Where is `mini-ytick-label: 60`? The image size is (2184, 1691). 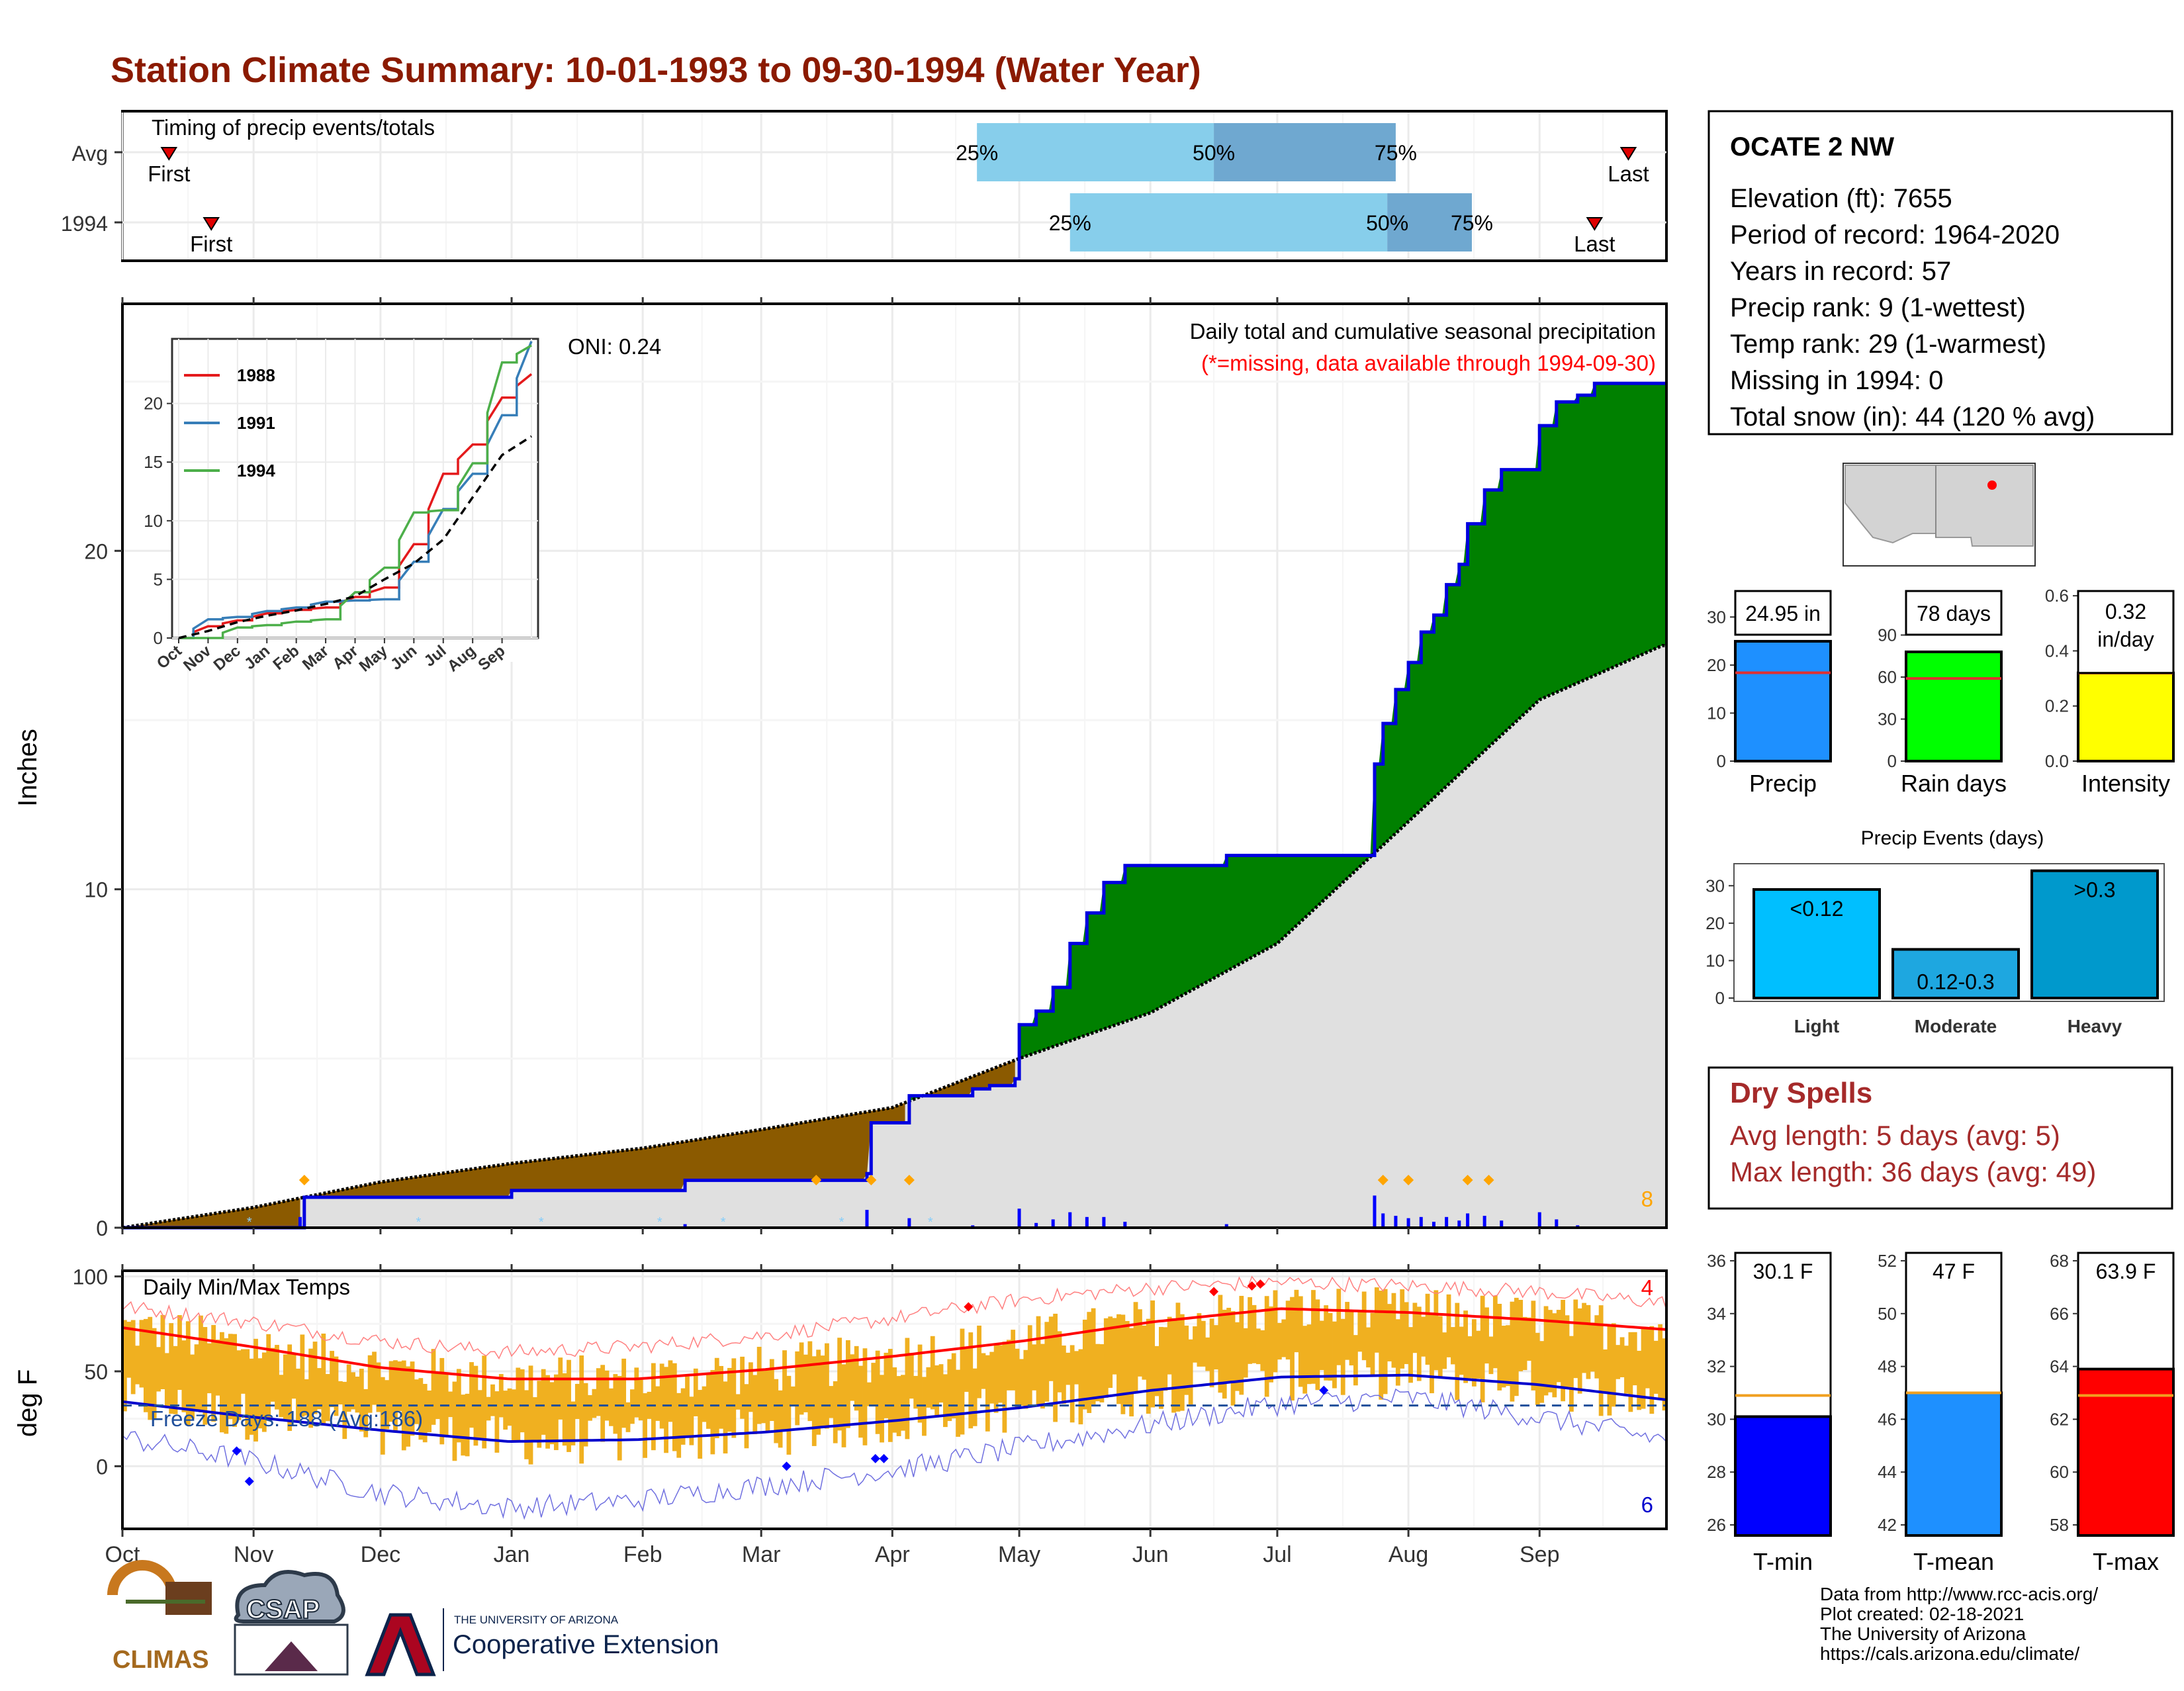
mini-ytick-label: 60 is located at coordinates (1888, 677).